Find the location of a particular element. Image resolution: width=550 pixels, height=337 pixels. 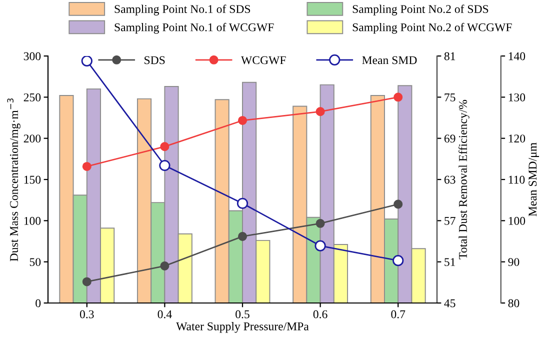

y-tick-label: 100 is located at coordinates (32, 220).